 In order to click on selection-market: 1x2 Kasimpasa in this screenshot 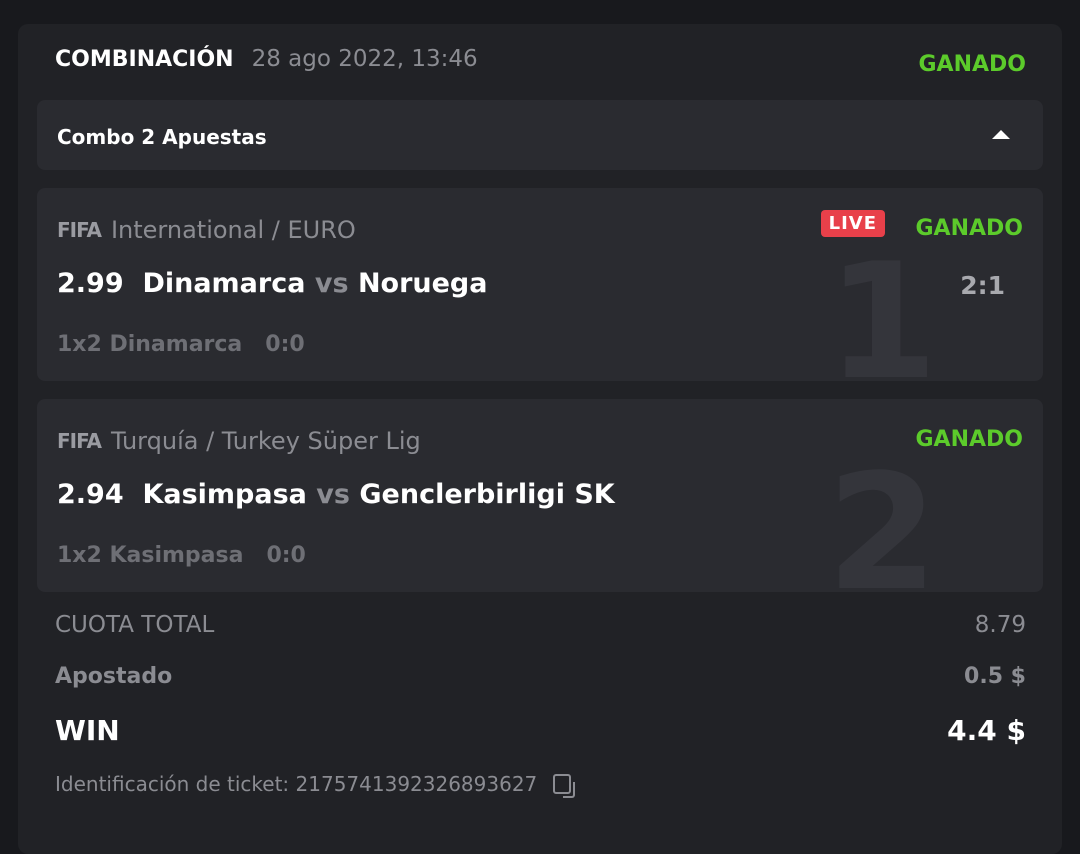, I will do `click(150, 555)`.